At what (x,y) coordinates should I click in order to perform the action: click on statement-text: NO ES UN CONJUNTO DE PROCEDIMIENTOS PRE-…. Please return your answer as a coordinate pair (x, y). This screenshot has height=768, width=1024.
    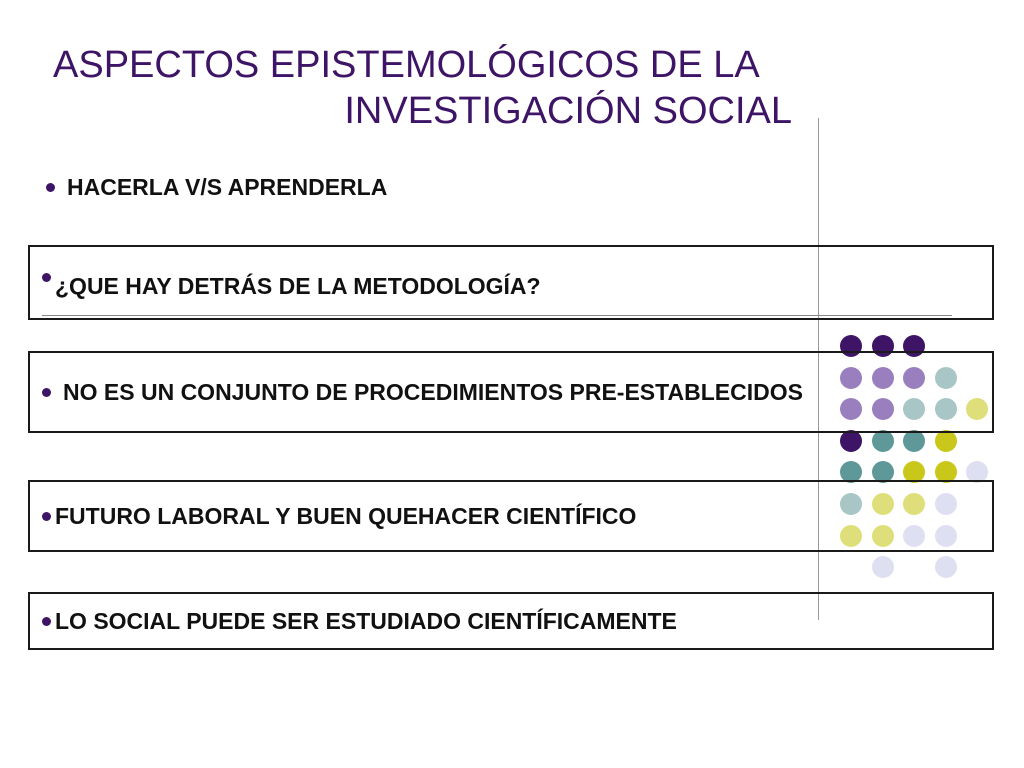
    Looking at the image, I should click on (433, 391).